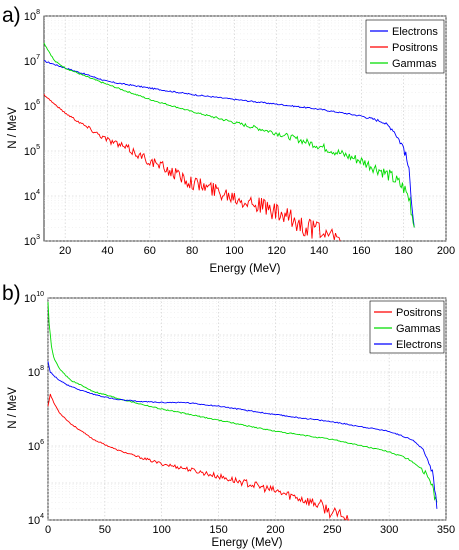 This screenshot has width=459, height=550. Describe the element at coordinates (446, 530) in the screenshot. I see `x-tick-label: 350` at that location.